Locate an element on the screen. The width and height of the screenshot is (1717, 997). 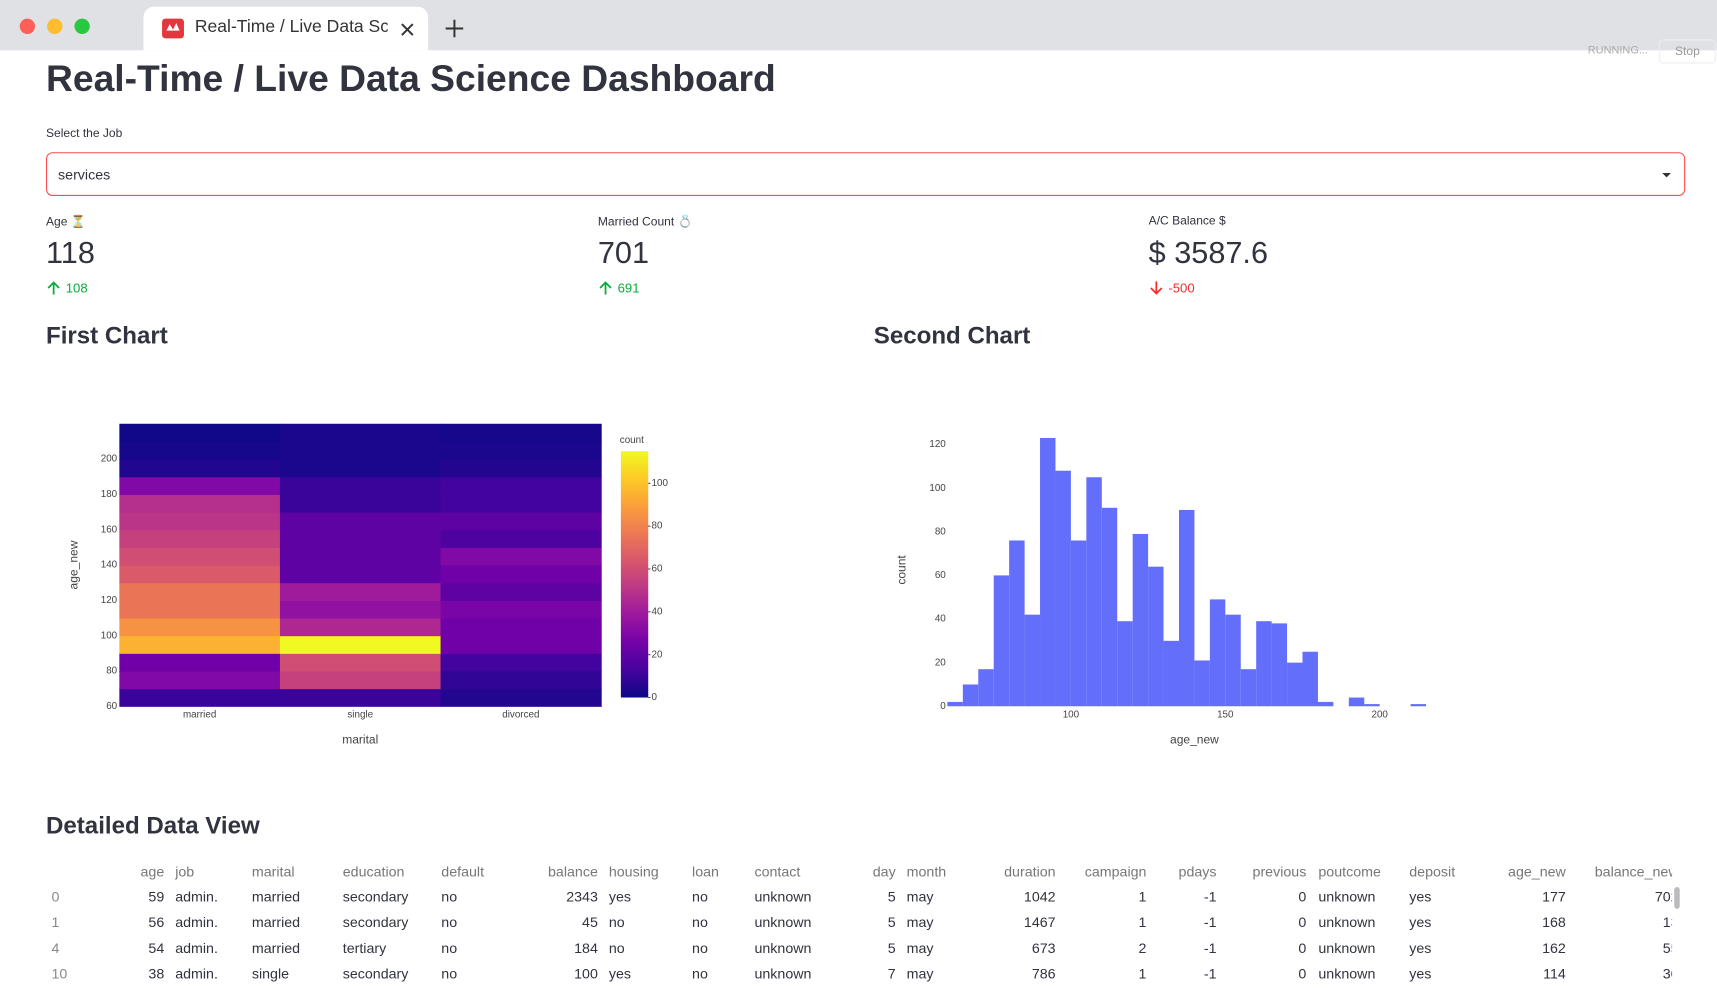
table-cell: yes is located at coordinates (1420, 948).